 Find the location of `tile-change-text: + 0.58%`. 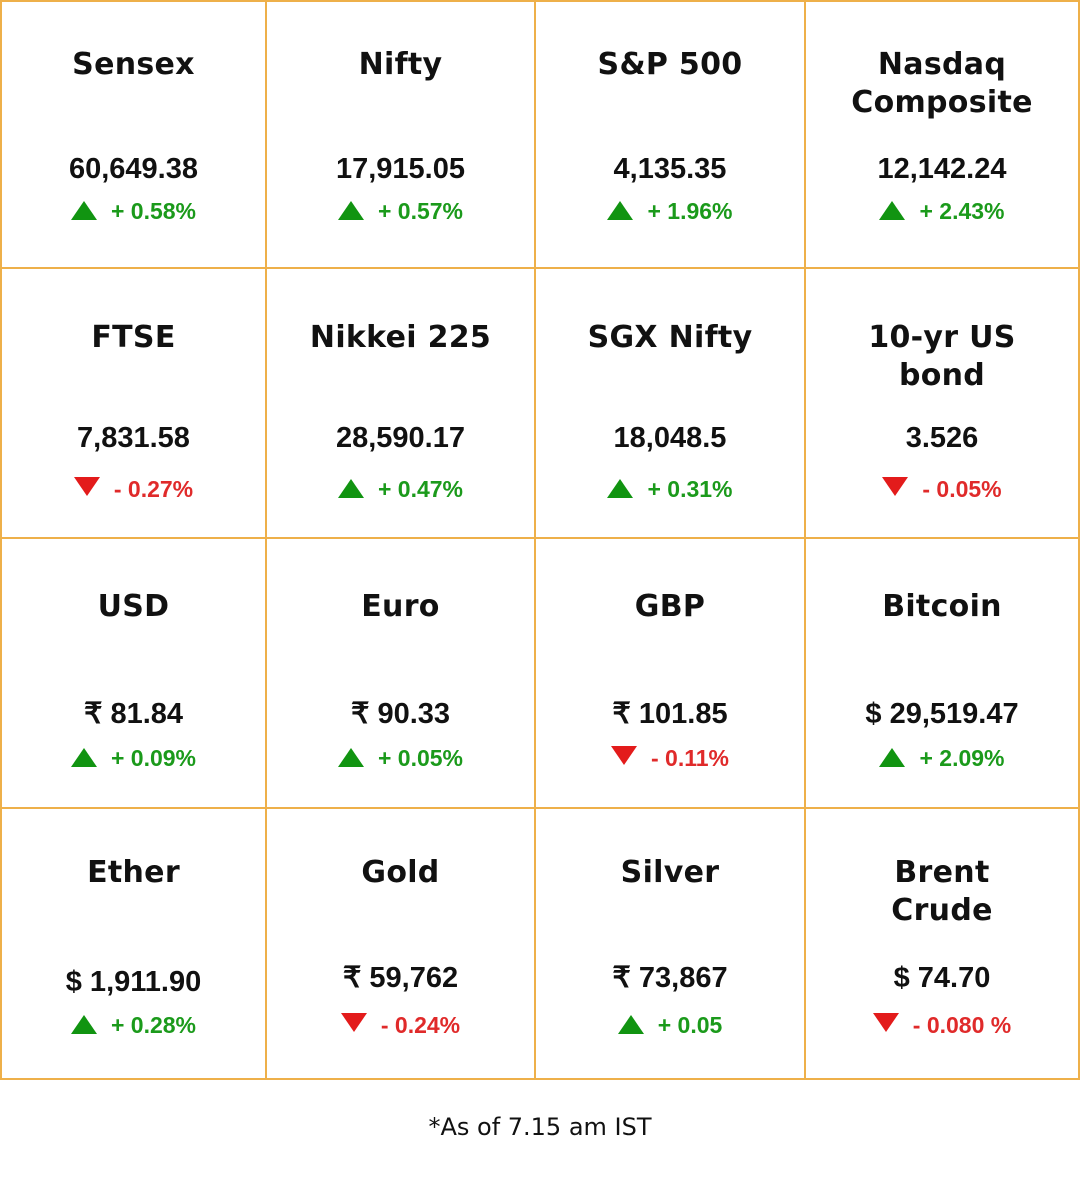

tile-change-text: + 0.58% is located at coordinates (153, 211).